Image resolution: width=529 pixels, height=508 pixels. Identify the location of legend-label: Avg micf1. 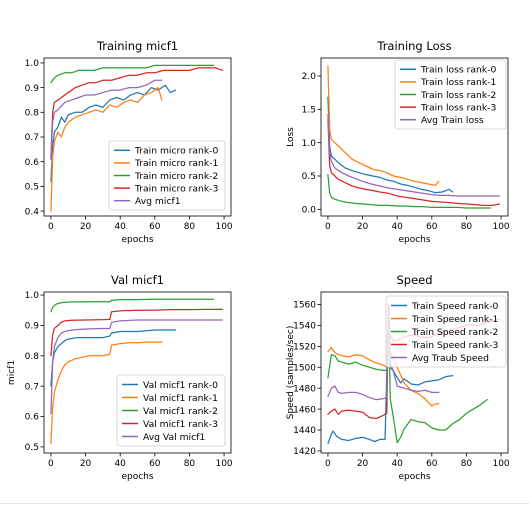
(158, 201).